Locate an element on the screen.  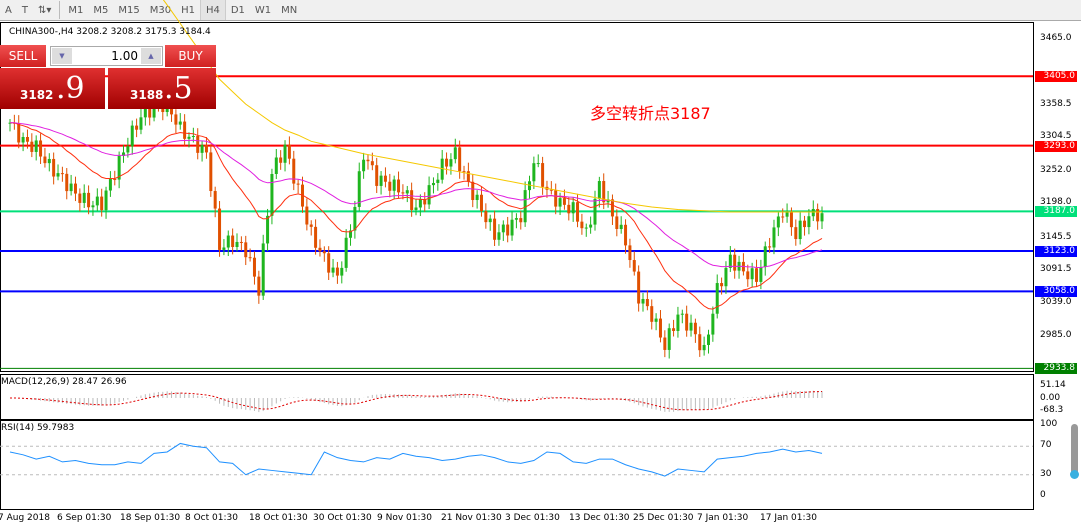
time-tick: 18 Sep 01:30 is located at coordinates (150, 518).